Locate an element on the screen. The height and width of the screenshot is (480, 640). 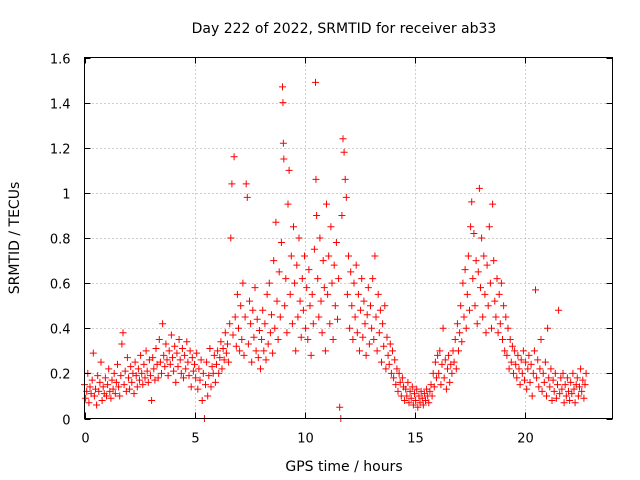
y-tick-label: 1 is located at coordinates (66, 195).